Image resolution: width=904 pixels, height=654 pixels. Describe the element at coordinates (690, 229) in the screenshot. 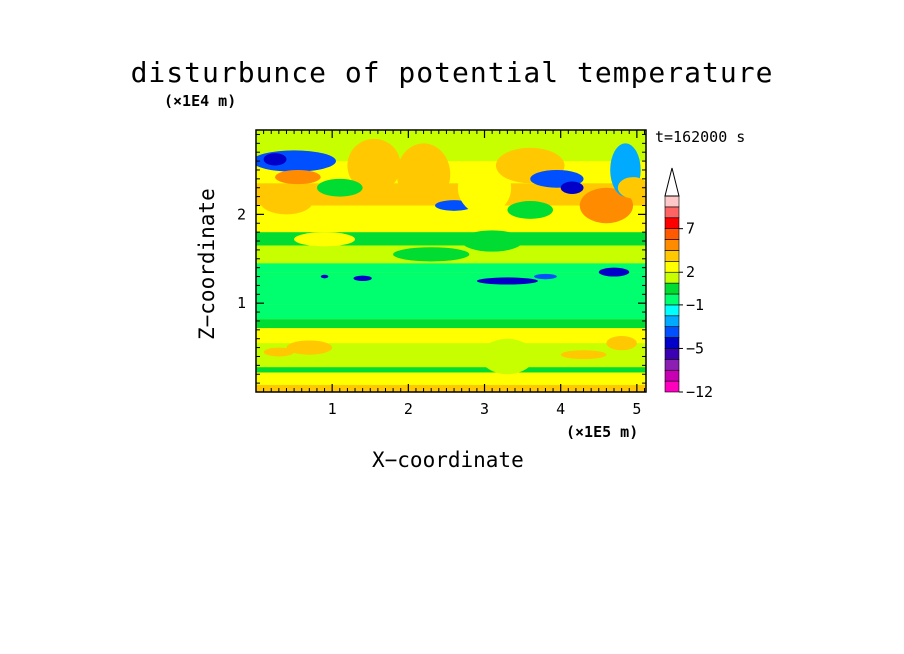

I see `colorbar-tick-label: 7` at that location.